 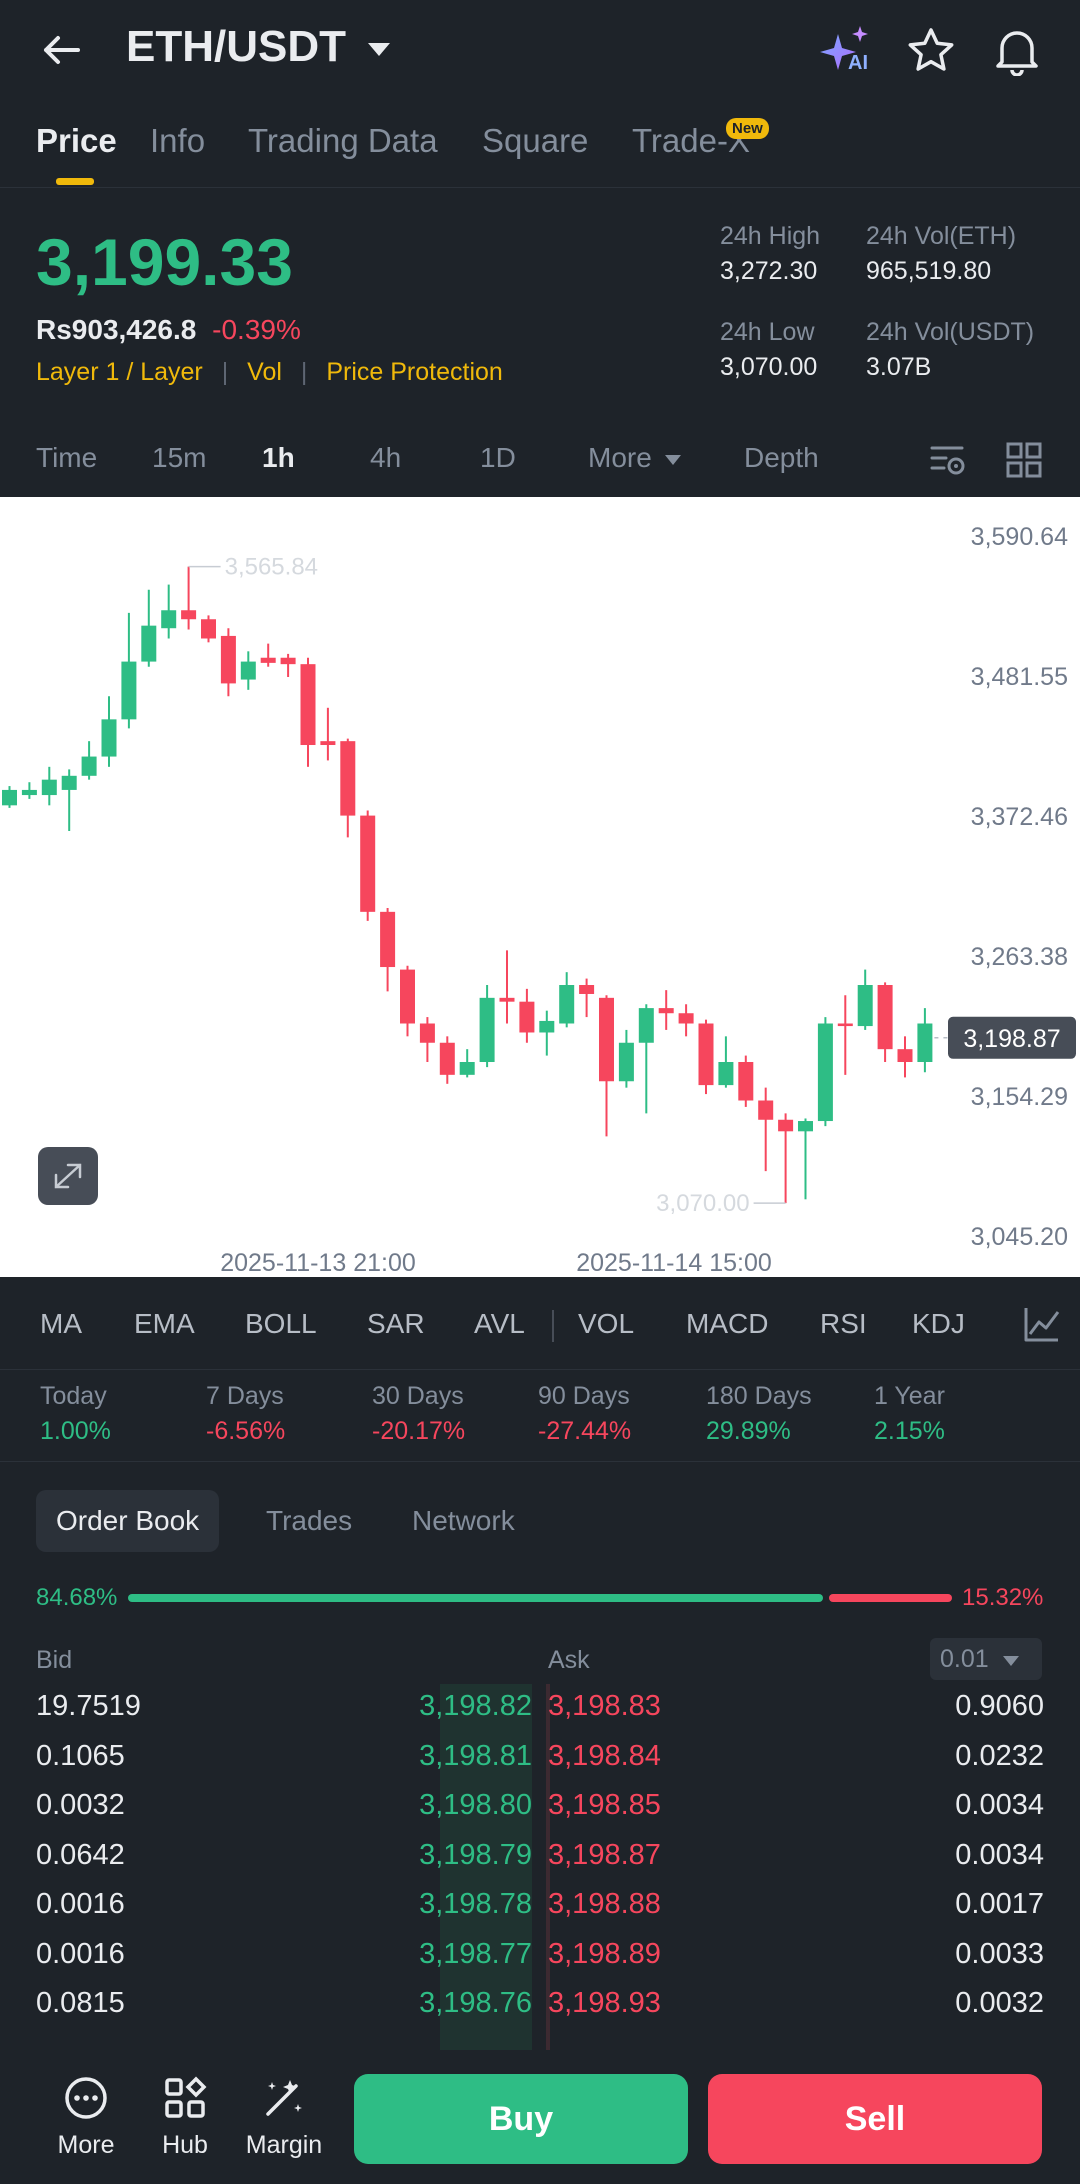 What do you see at coordinates (236, 46) in the screenshot?
I see `pair-title: ETH/USDT` at bounding box center [236, 46].